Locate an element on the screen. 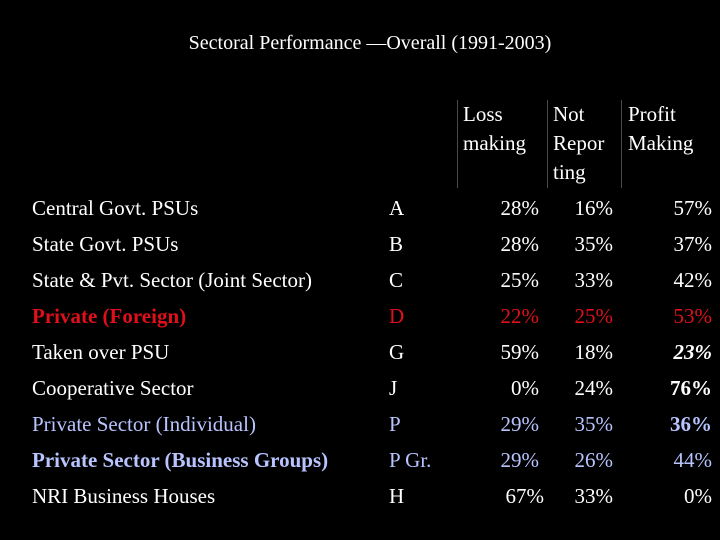 This screenshot has width=720, height=540. sector-code: B is located at coordinates (396, 244).